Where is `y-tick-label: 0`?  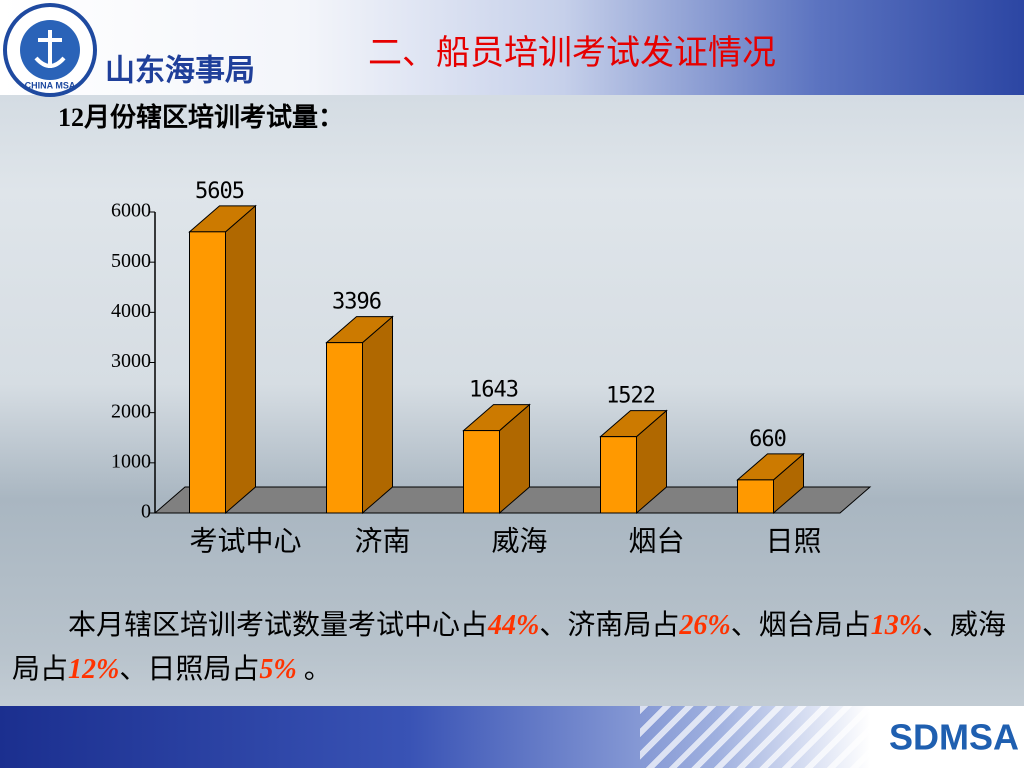
y-tick-label: 0 is located at coordinates (146, 512).